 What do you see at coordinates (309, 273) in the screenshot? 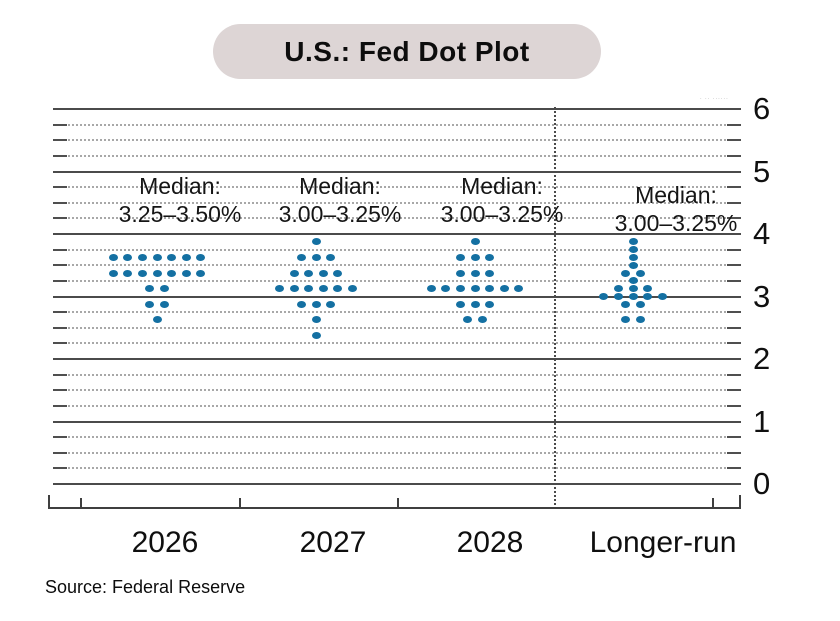
I see `projection-dot-2027-3.375-2` at bounding box center [309, 273].